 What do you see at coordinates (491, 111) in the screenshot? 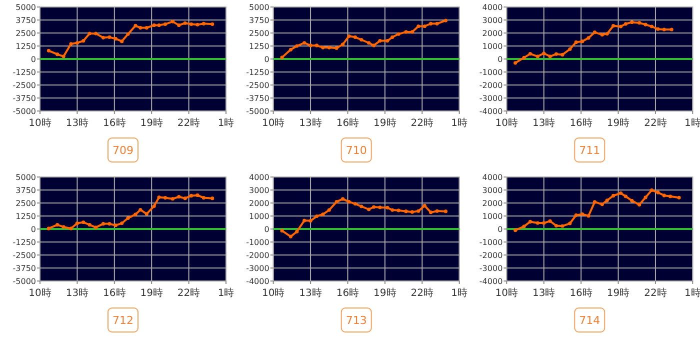
I see `y-tick-label: -4000` at bounding box center [491, 111].